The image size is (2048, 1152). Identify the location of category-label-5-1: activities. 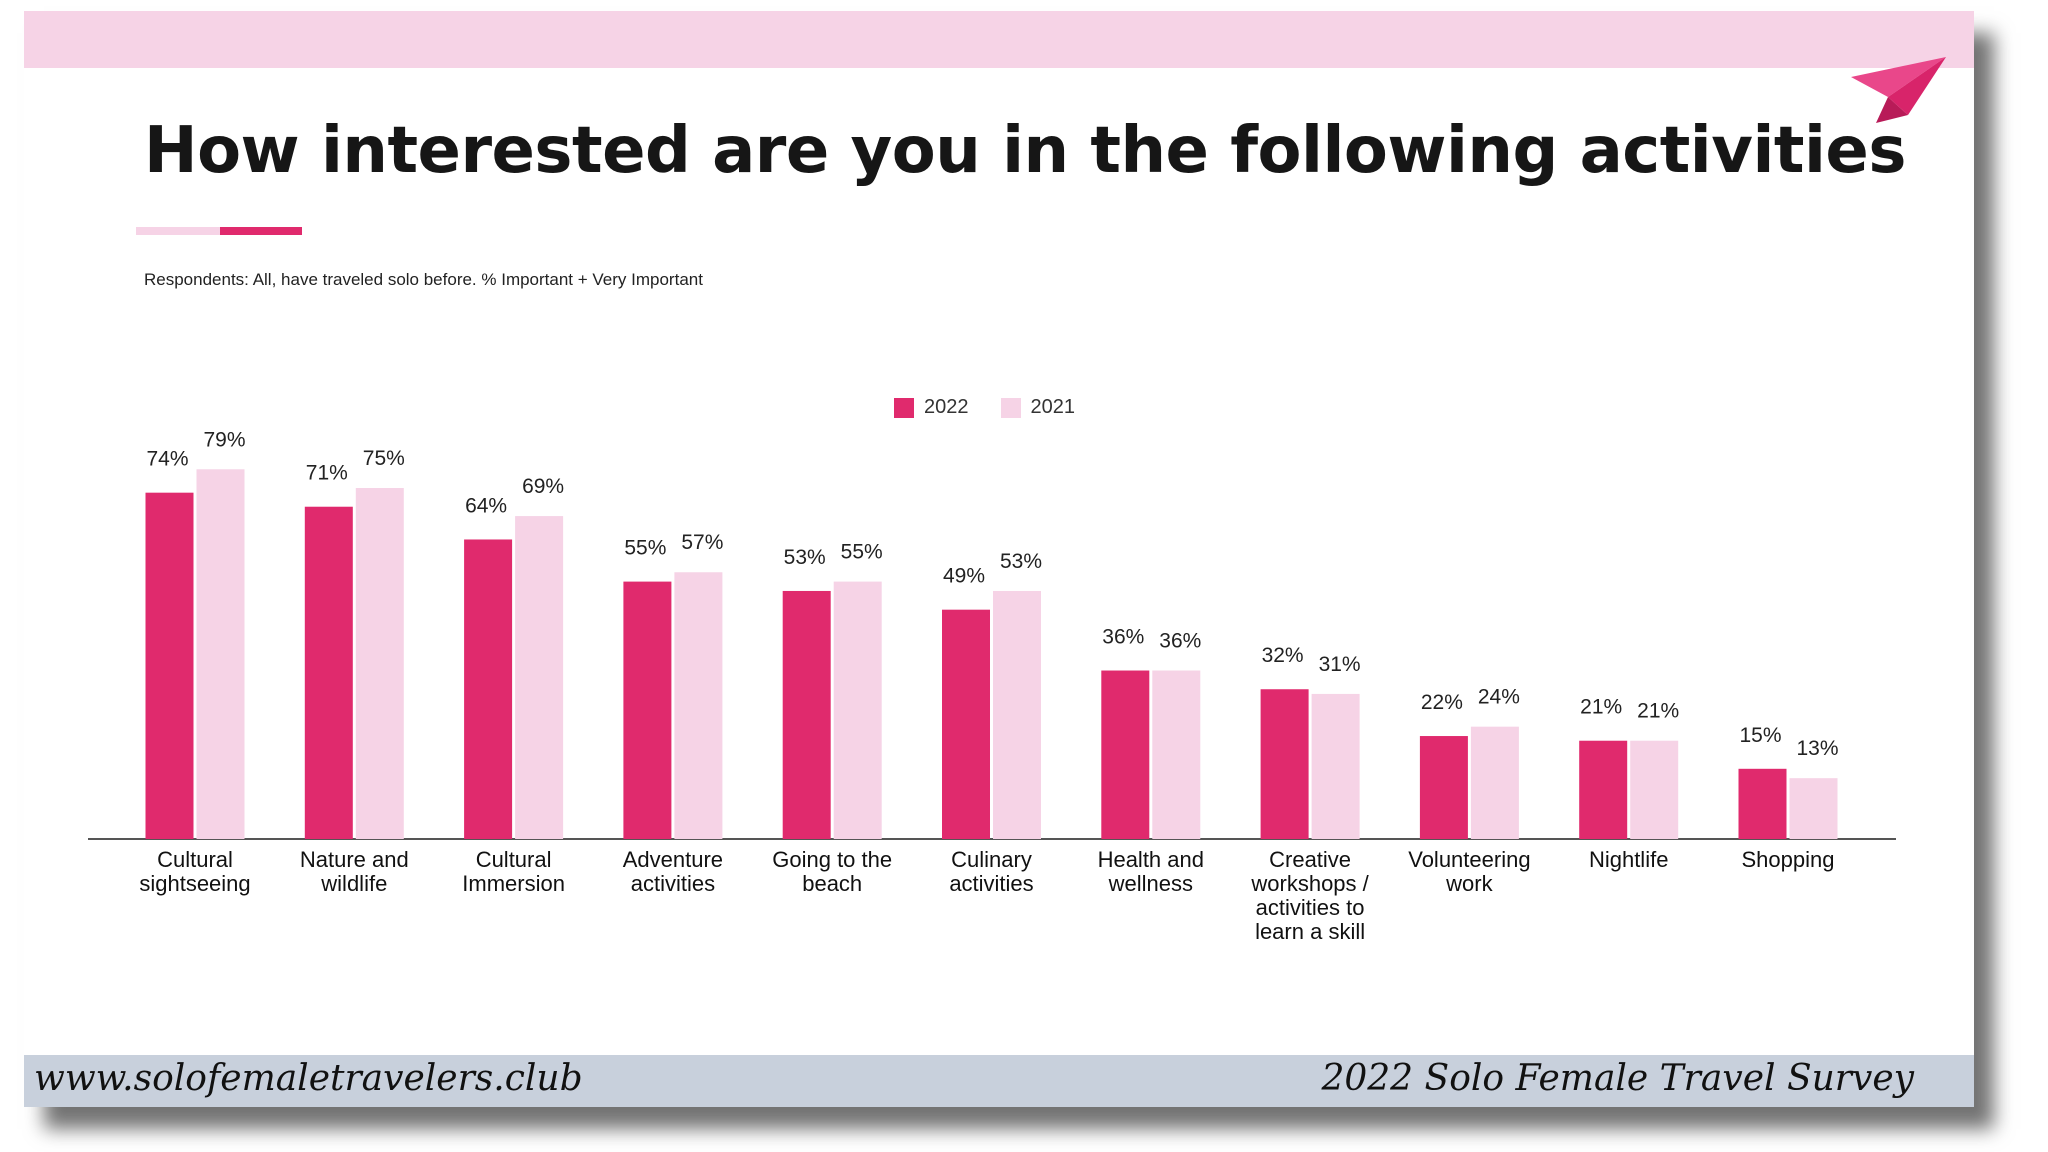
(991, 883).